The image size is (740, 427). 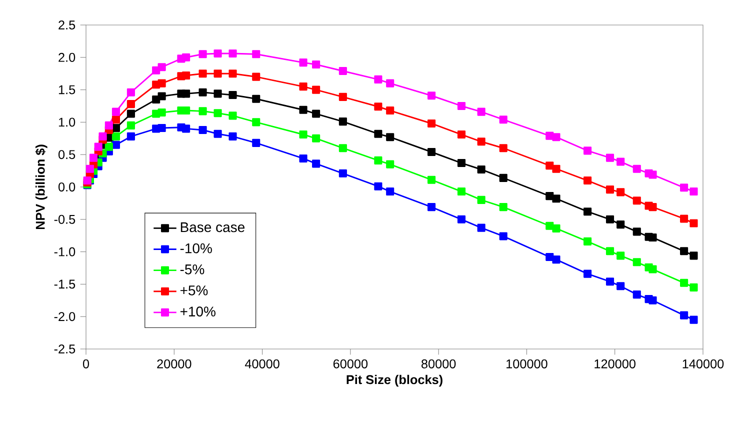 What do you see at coordinates (86, 363) in the screenshot?
I see `x-tick-label: 0` at bounding box center [86, 363].